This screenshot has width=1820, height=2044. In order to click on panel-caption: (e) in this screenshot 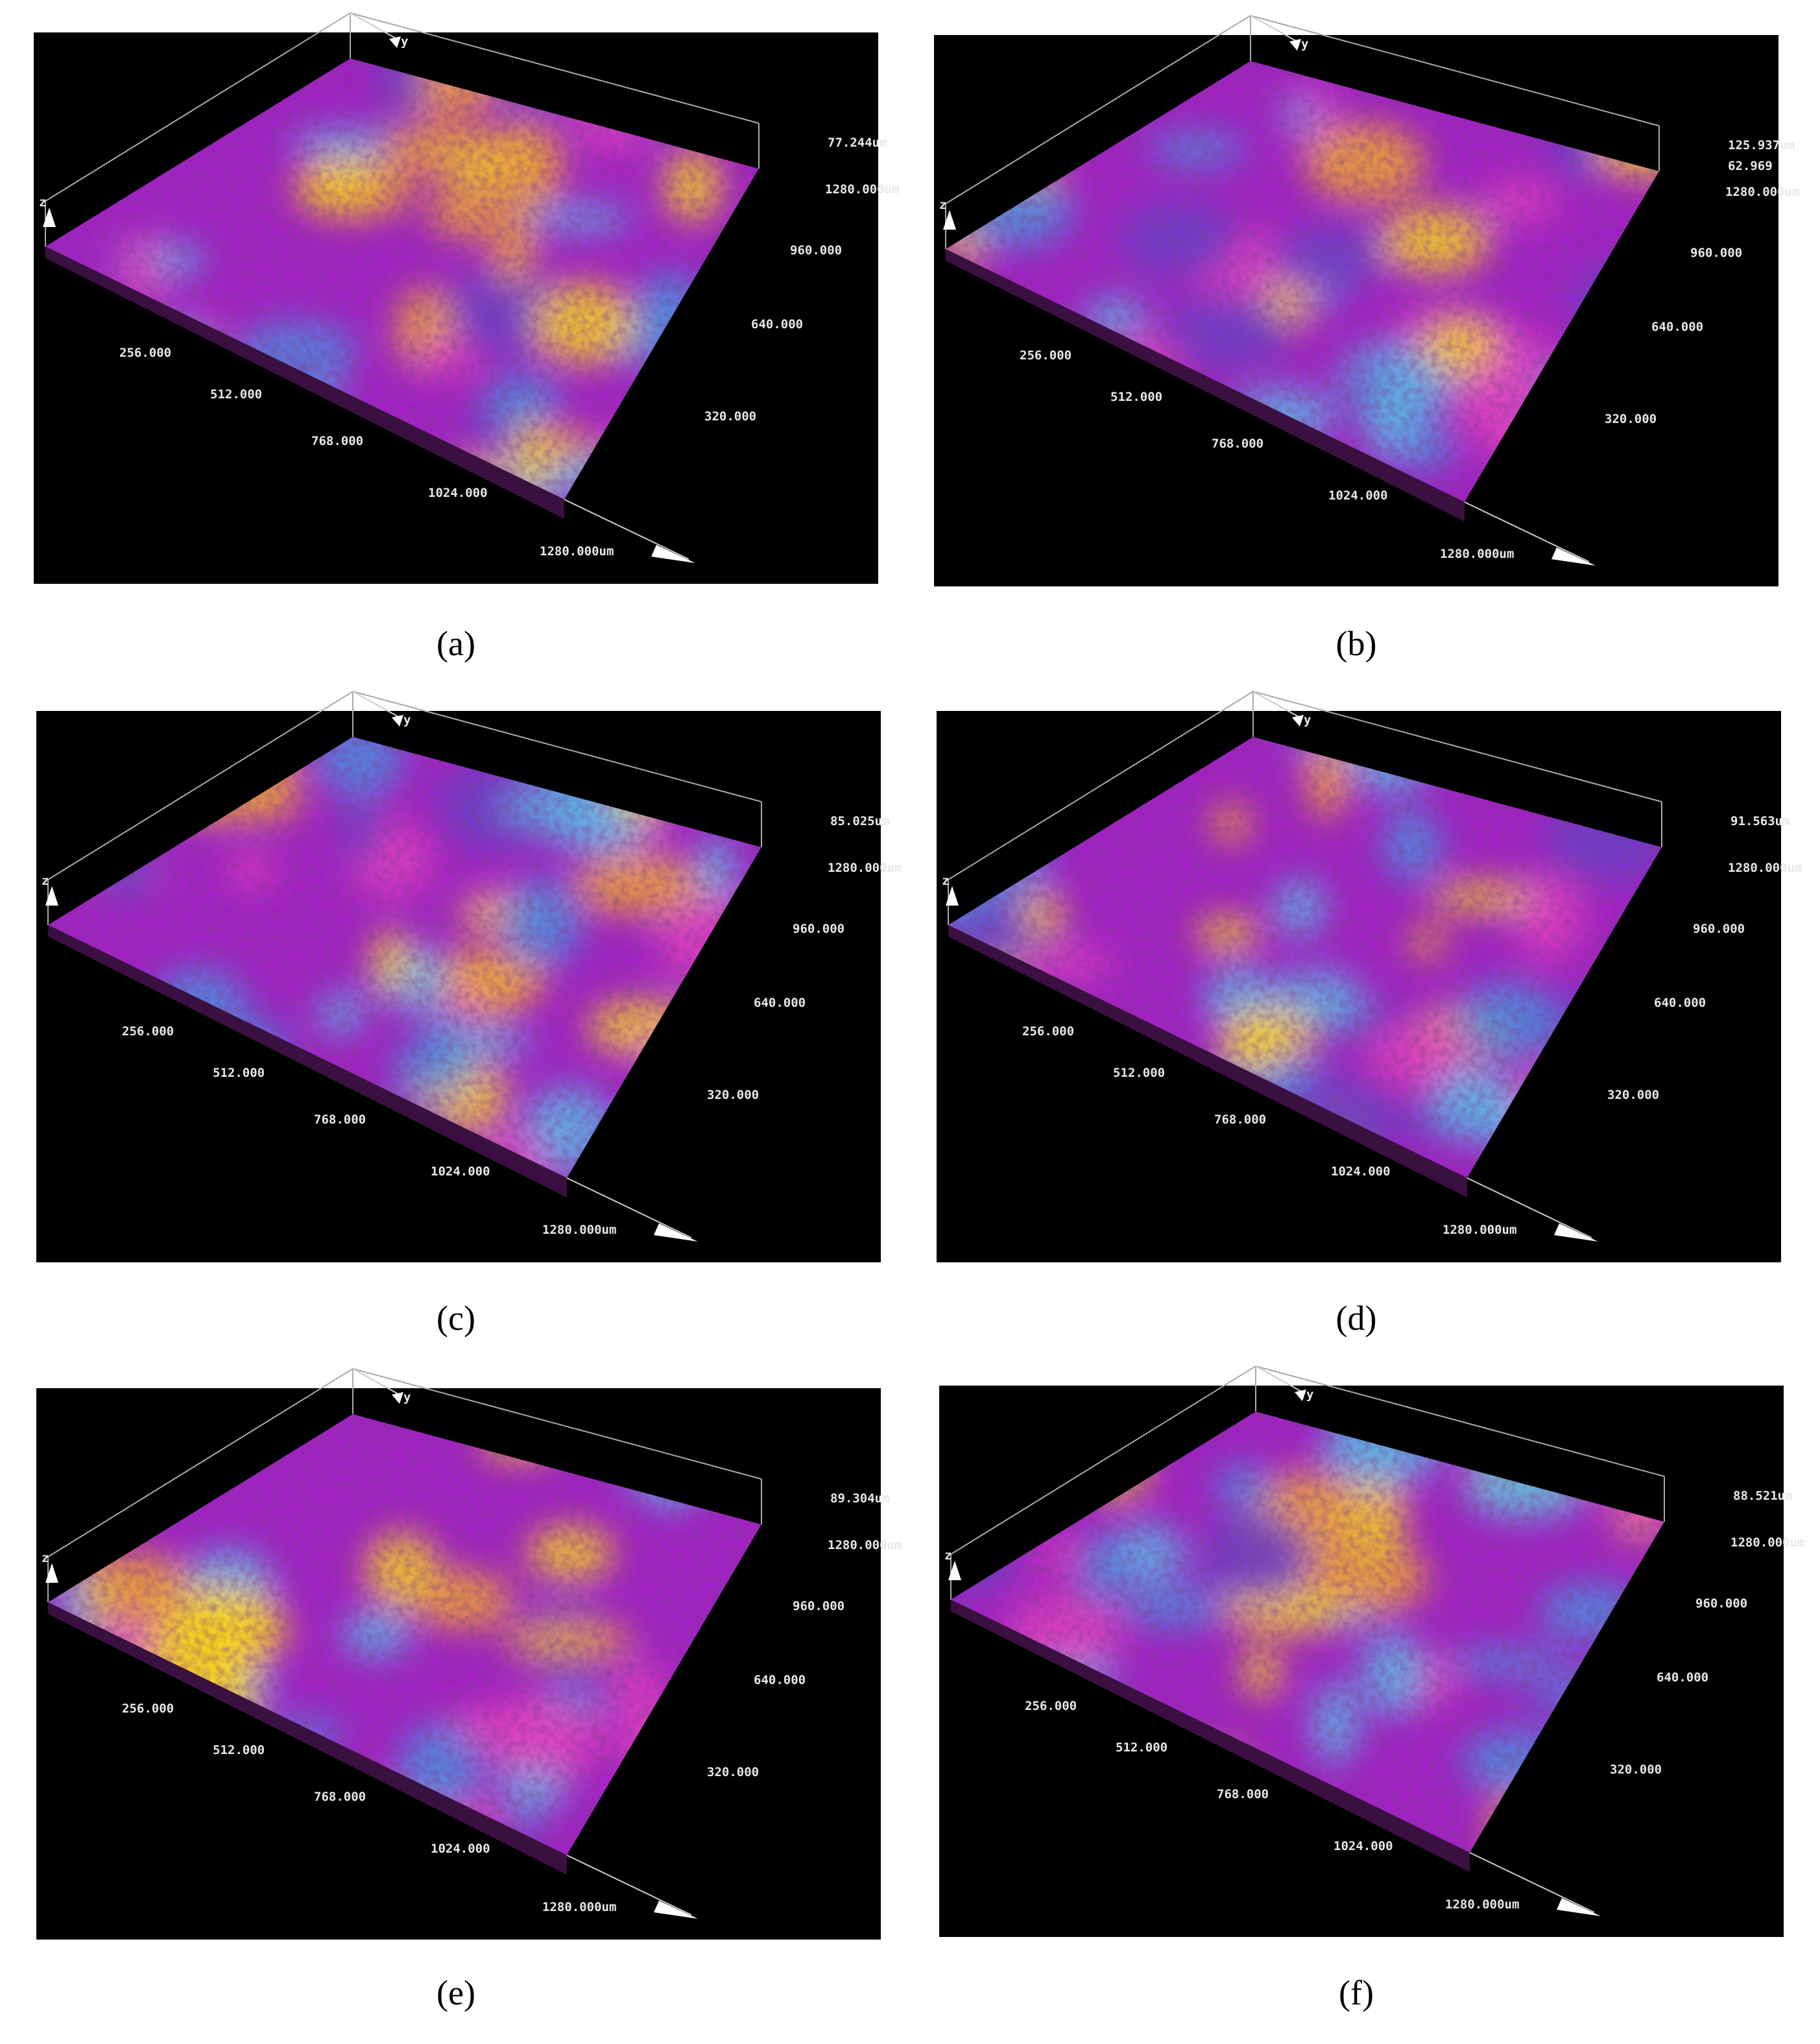, I will do `click(456, 1992)`.